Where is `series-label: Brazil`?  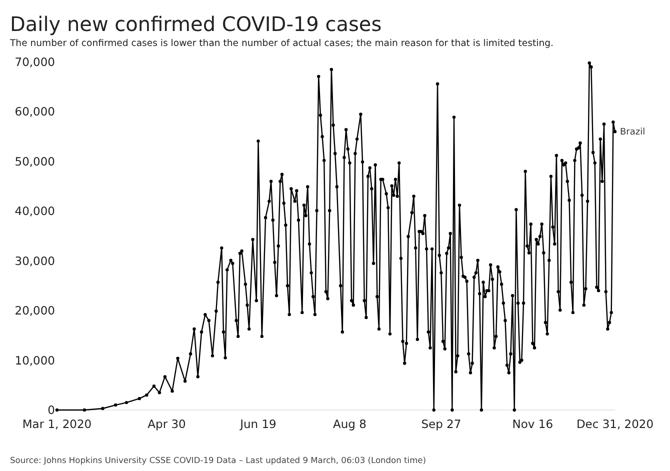
series-label: Brazil is located at coordinates (633, 133).